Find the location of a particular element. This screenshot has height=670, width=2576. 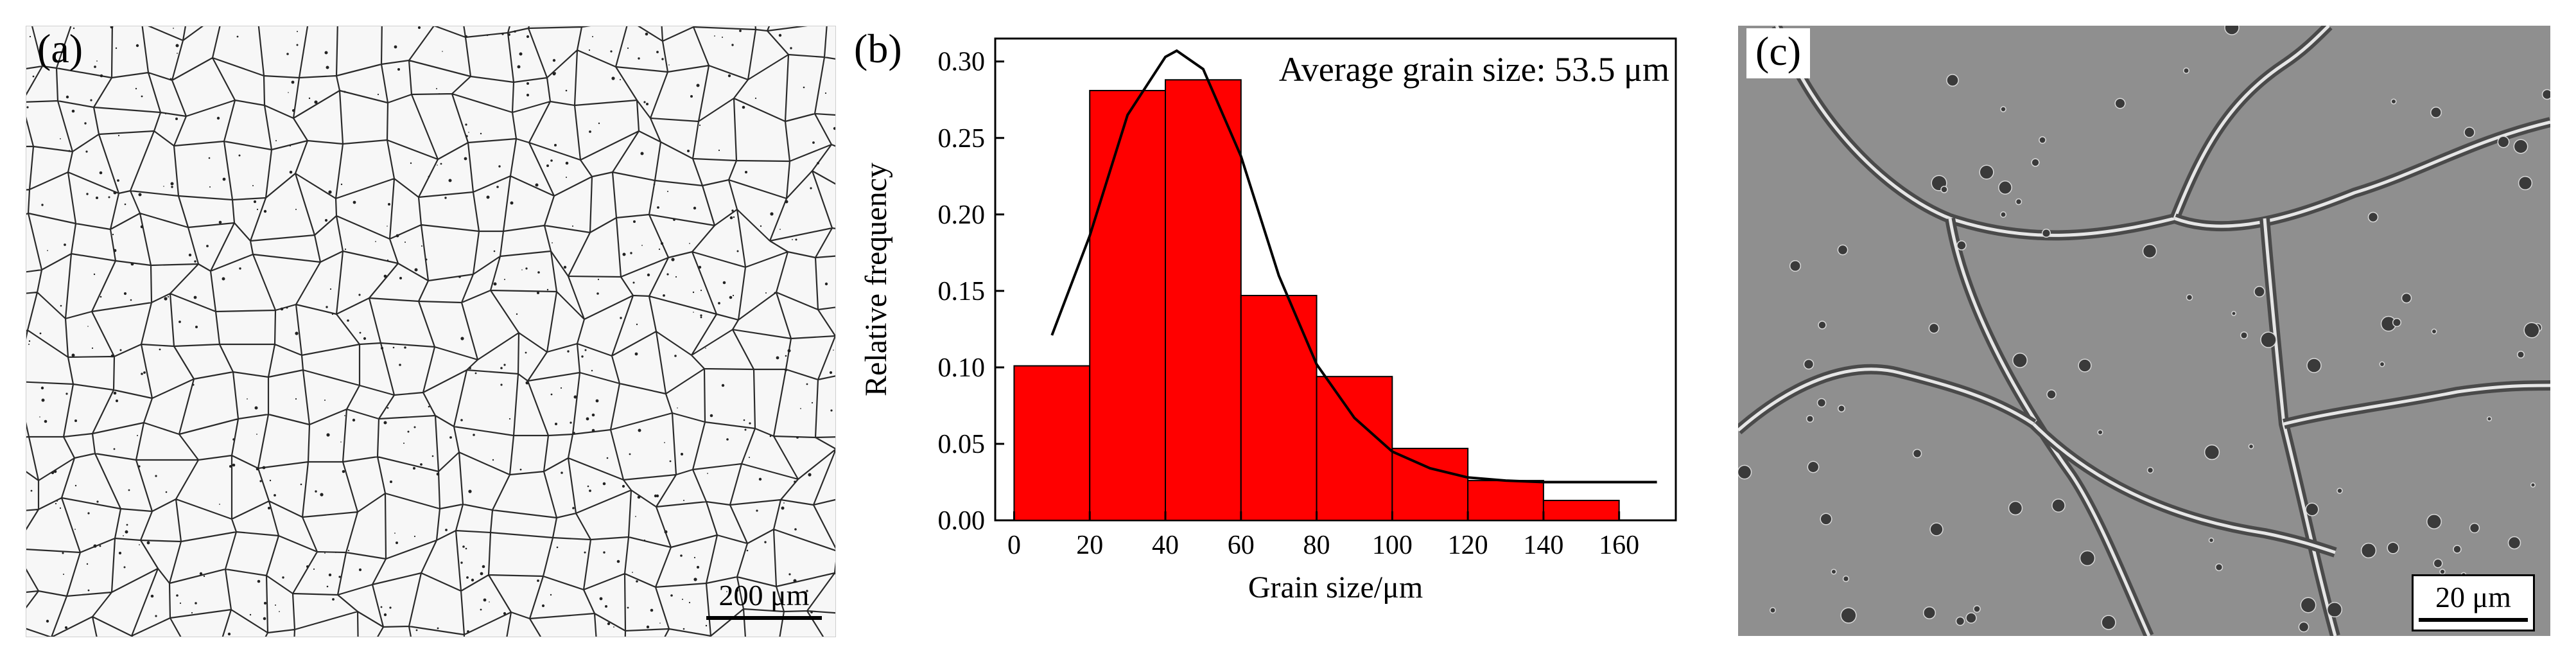

scale-bar-a-label: 200 μm is located at coordinates (764, 595).